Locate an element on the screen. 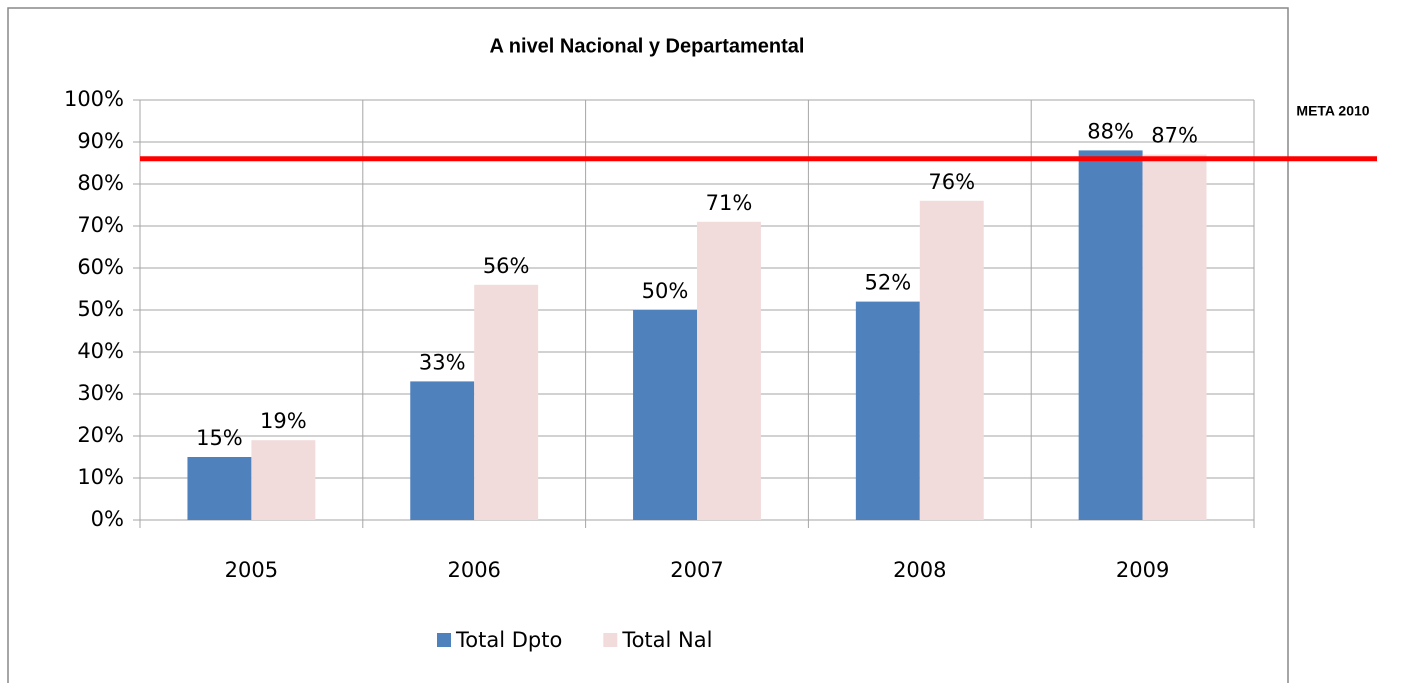  y-tick-label: 70% is located at coordinates (100, 225).